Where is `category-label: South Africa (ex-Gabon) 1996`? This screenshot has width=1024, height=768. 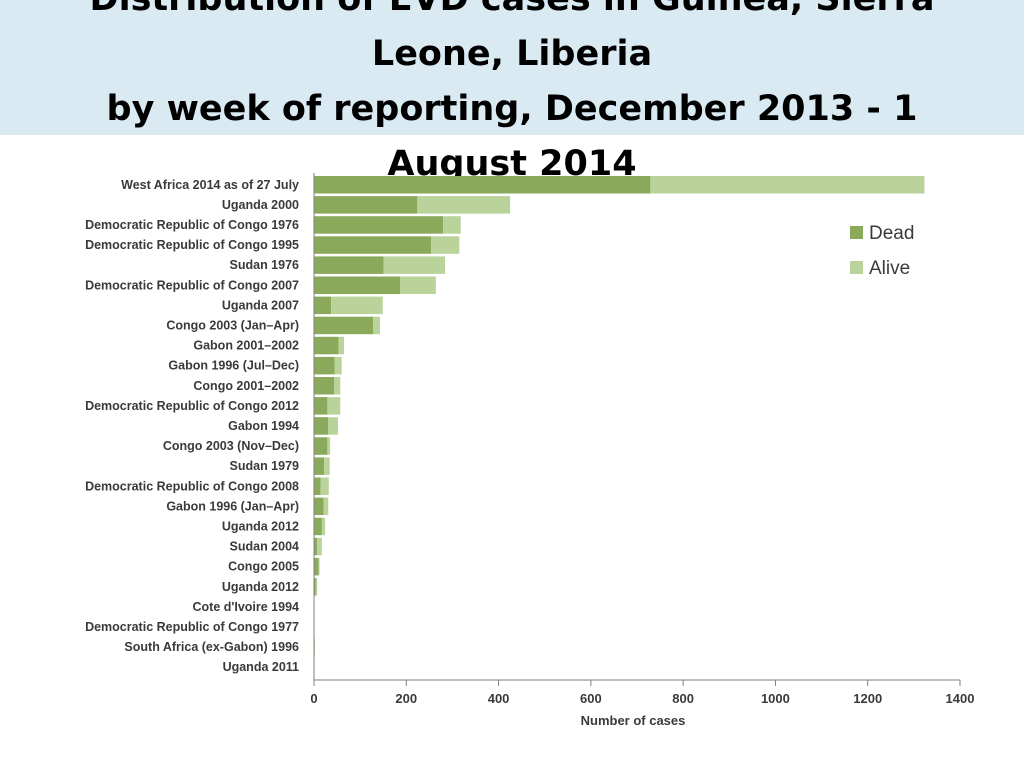
category-label: South Africa (ex-Gabon) 1996 is located at coordinates (211, 647).